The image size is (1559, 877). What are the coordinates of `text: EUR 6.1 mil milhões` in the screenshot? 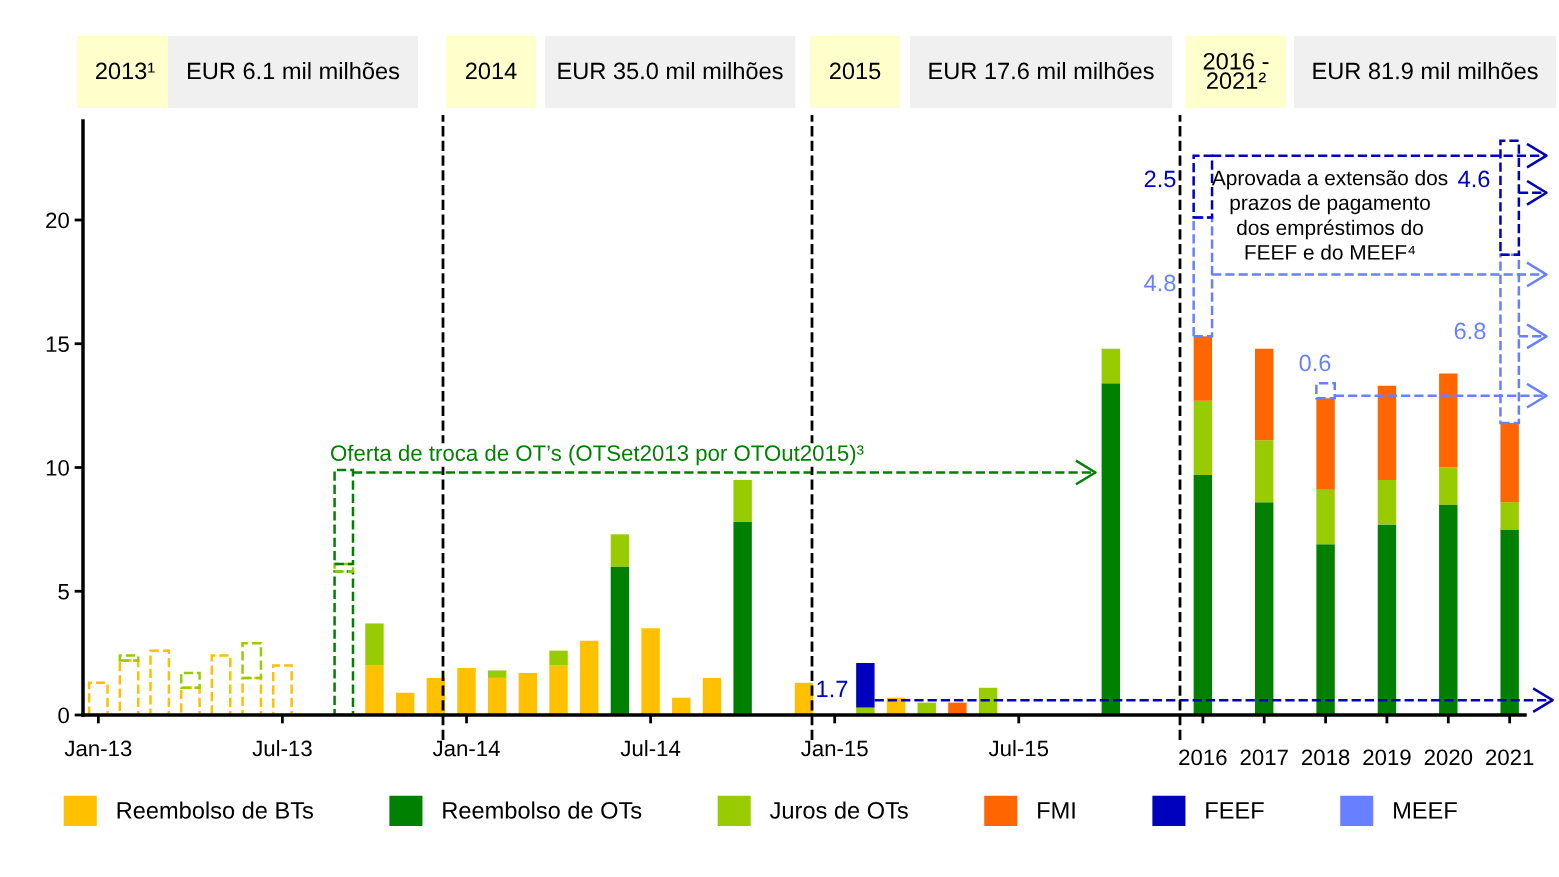 It's located at (294, 71).